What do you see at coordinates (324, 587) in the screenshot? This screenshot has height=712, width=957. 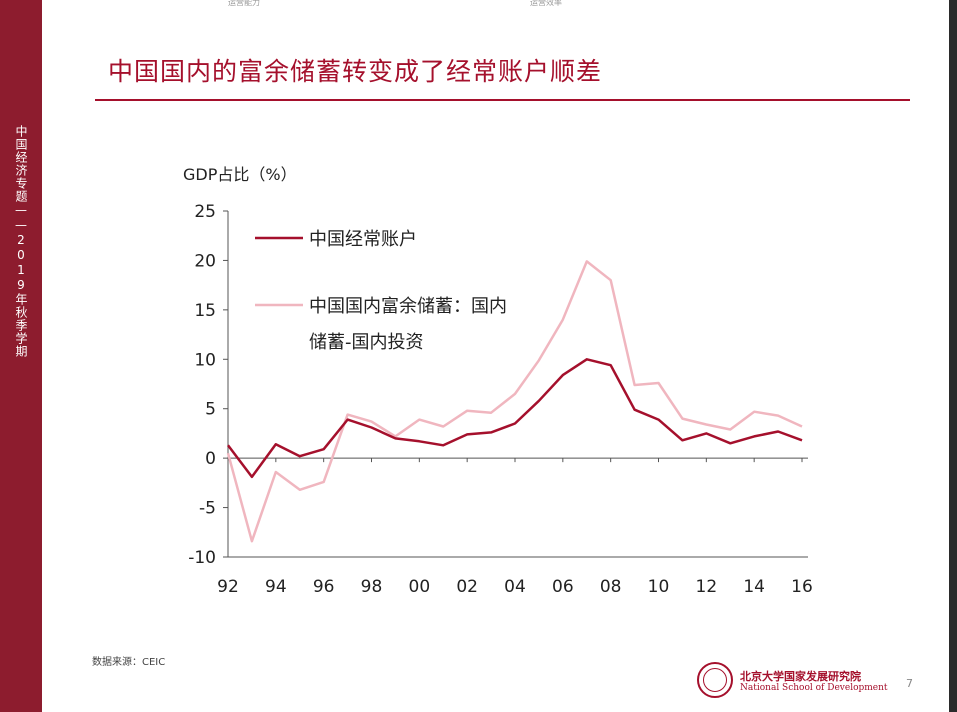 I see `x-tick-label: 96` at bounding box center [324, 587].